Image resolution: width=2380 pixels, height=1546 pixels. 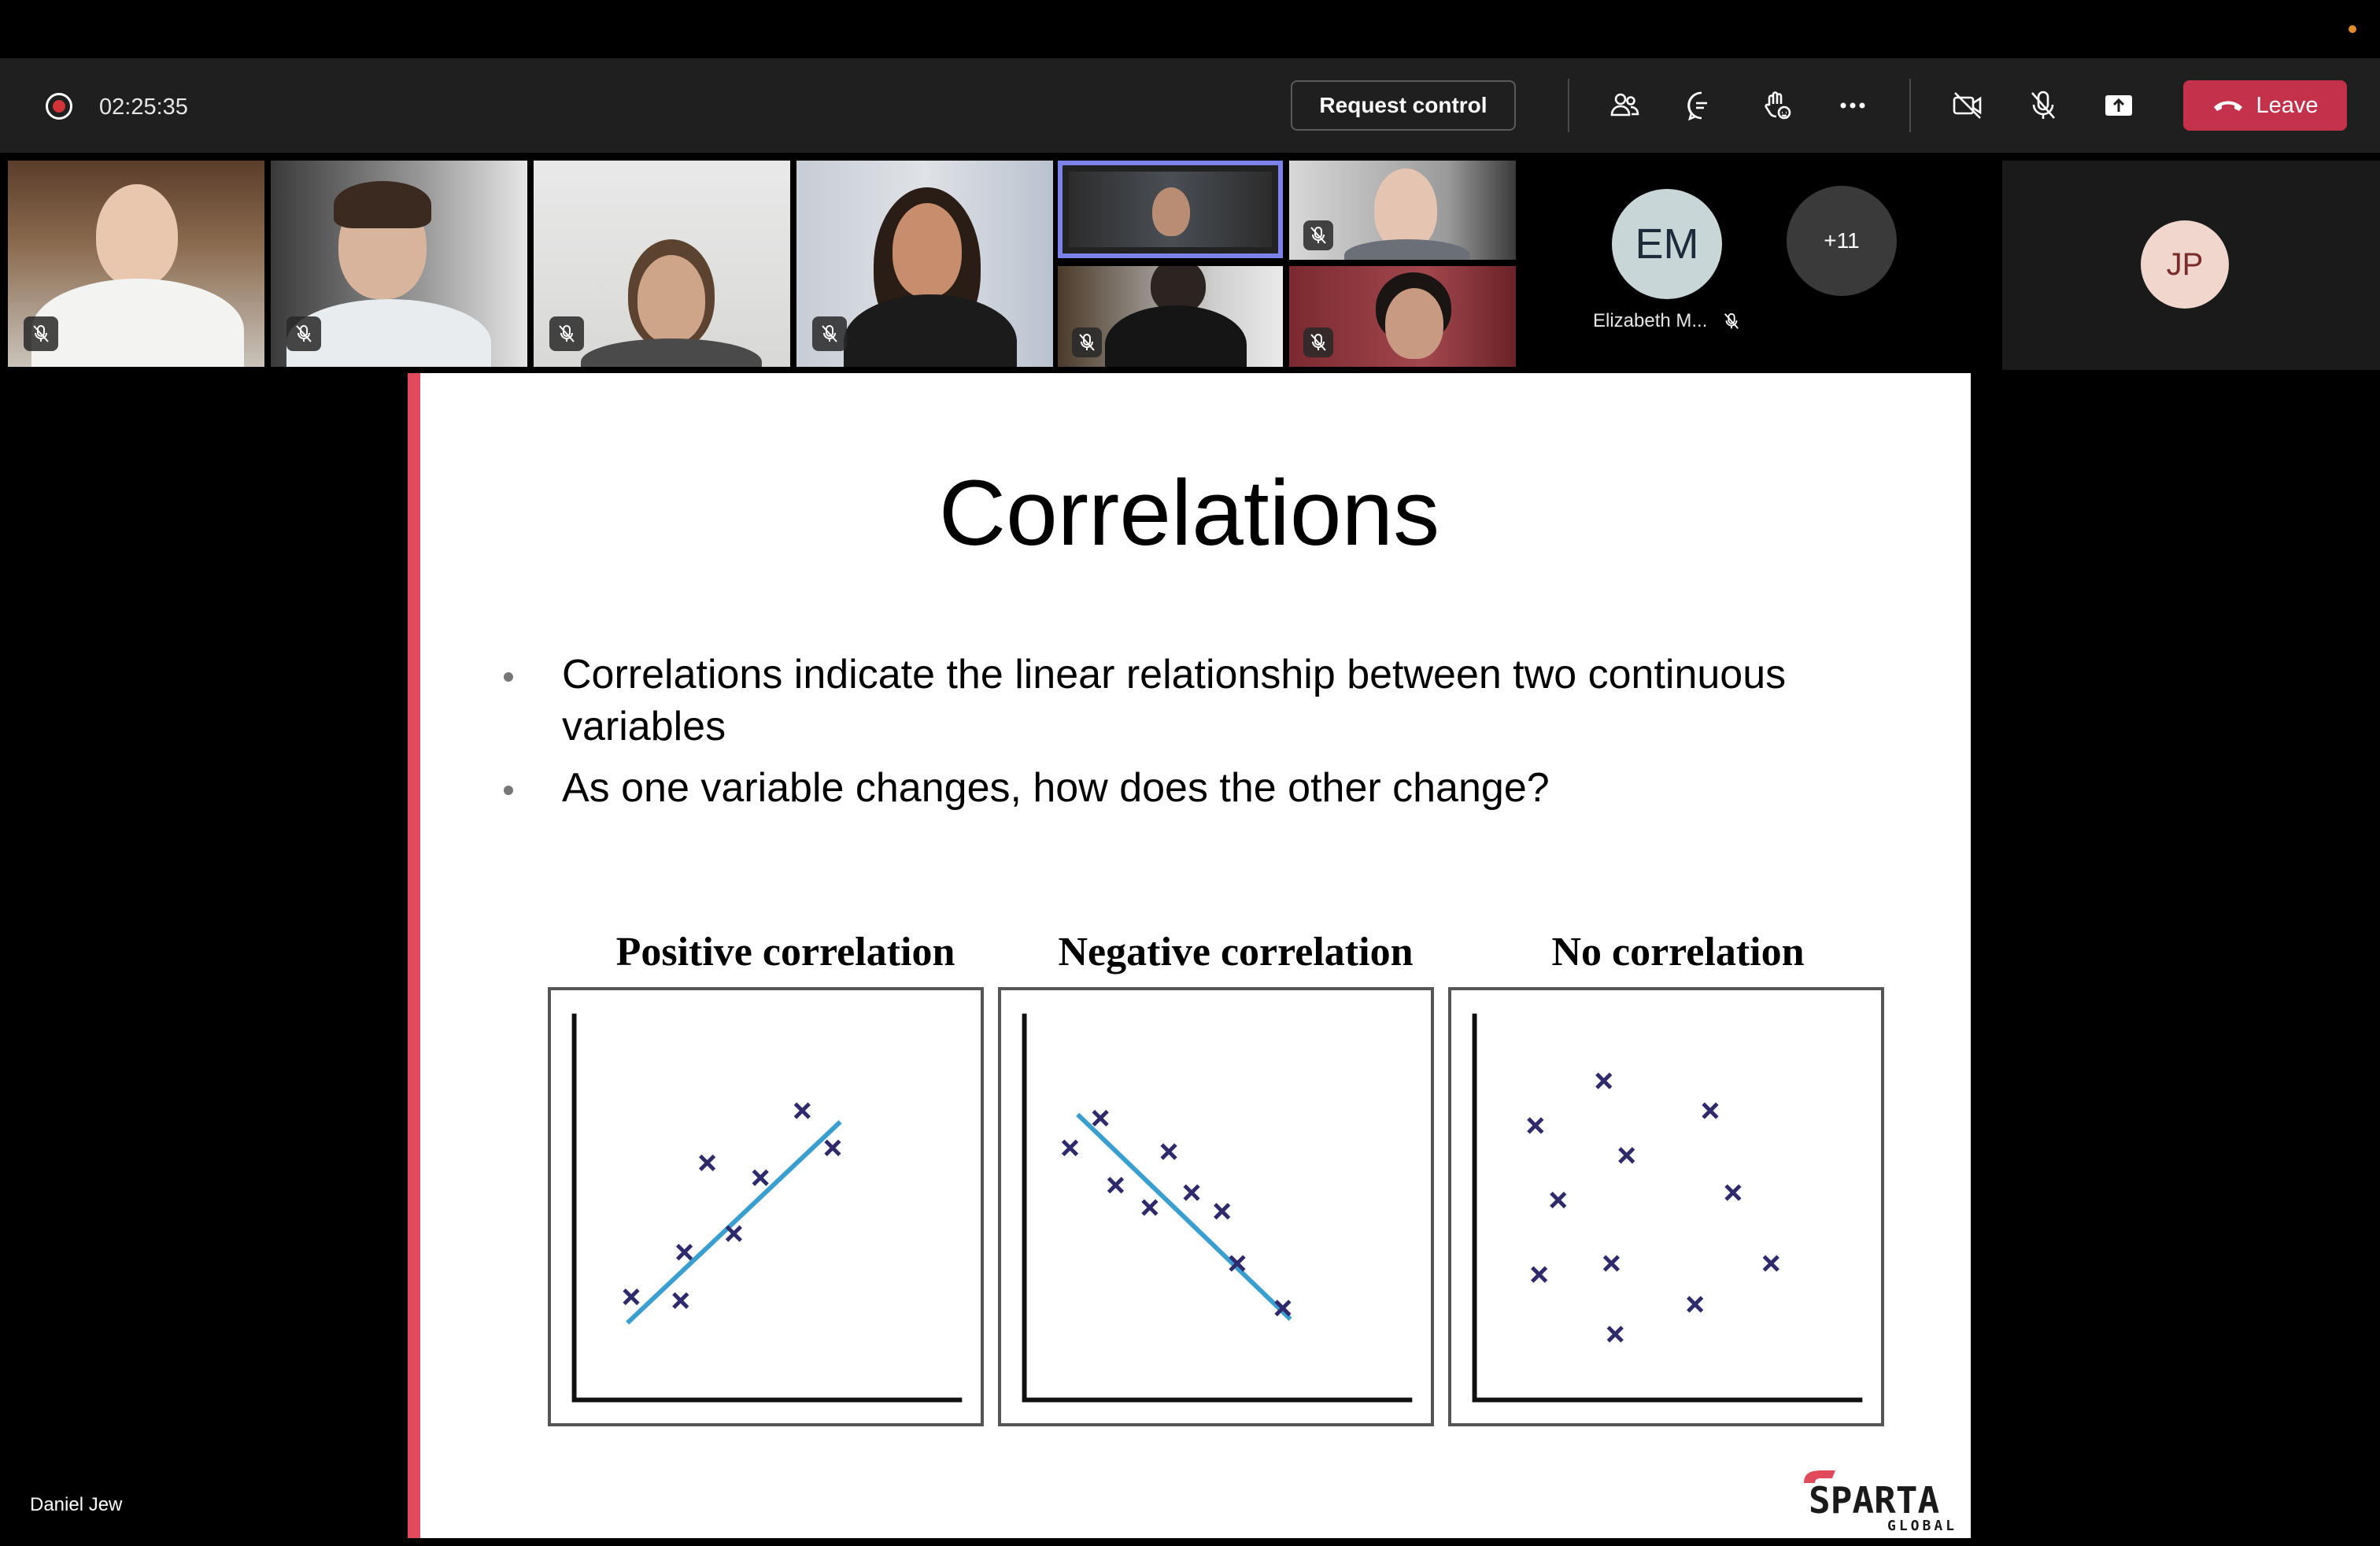 I want to click on slide-accent-bar, so click(x=414, y=956).